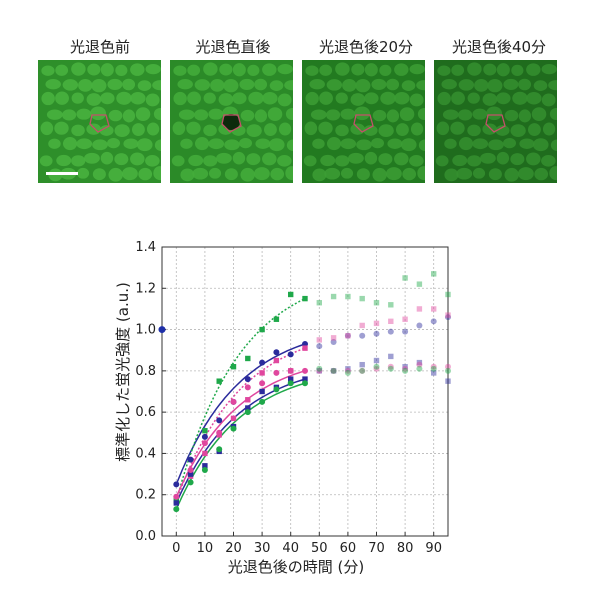 The image size is (600, 596). What do you see at coordinates (366, 47) in the screenshot?
I see `panel-title-after-20min: 光退色後20分` at bounding box center [366, 47].